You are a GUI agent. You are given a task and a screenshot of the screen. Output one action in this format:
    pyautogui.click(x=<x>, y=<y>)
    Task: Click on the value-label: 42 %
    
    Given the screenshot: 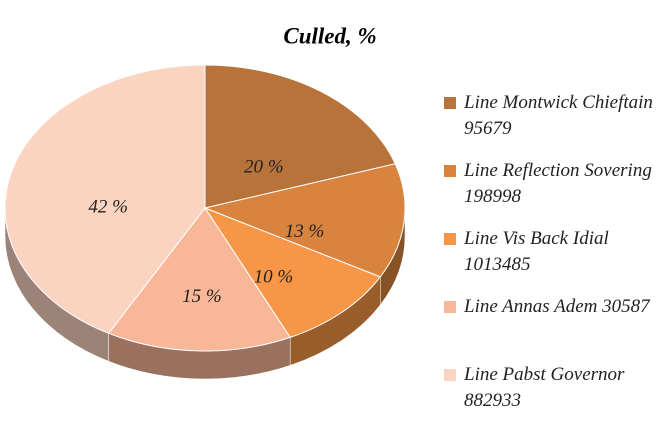 What is the action you would take?
    pyautogui.click(x=108, y=207)
    